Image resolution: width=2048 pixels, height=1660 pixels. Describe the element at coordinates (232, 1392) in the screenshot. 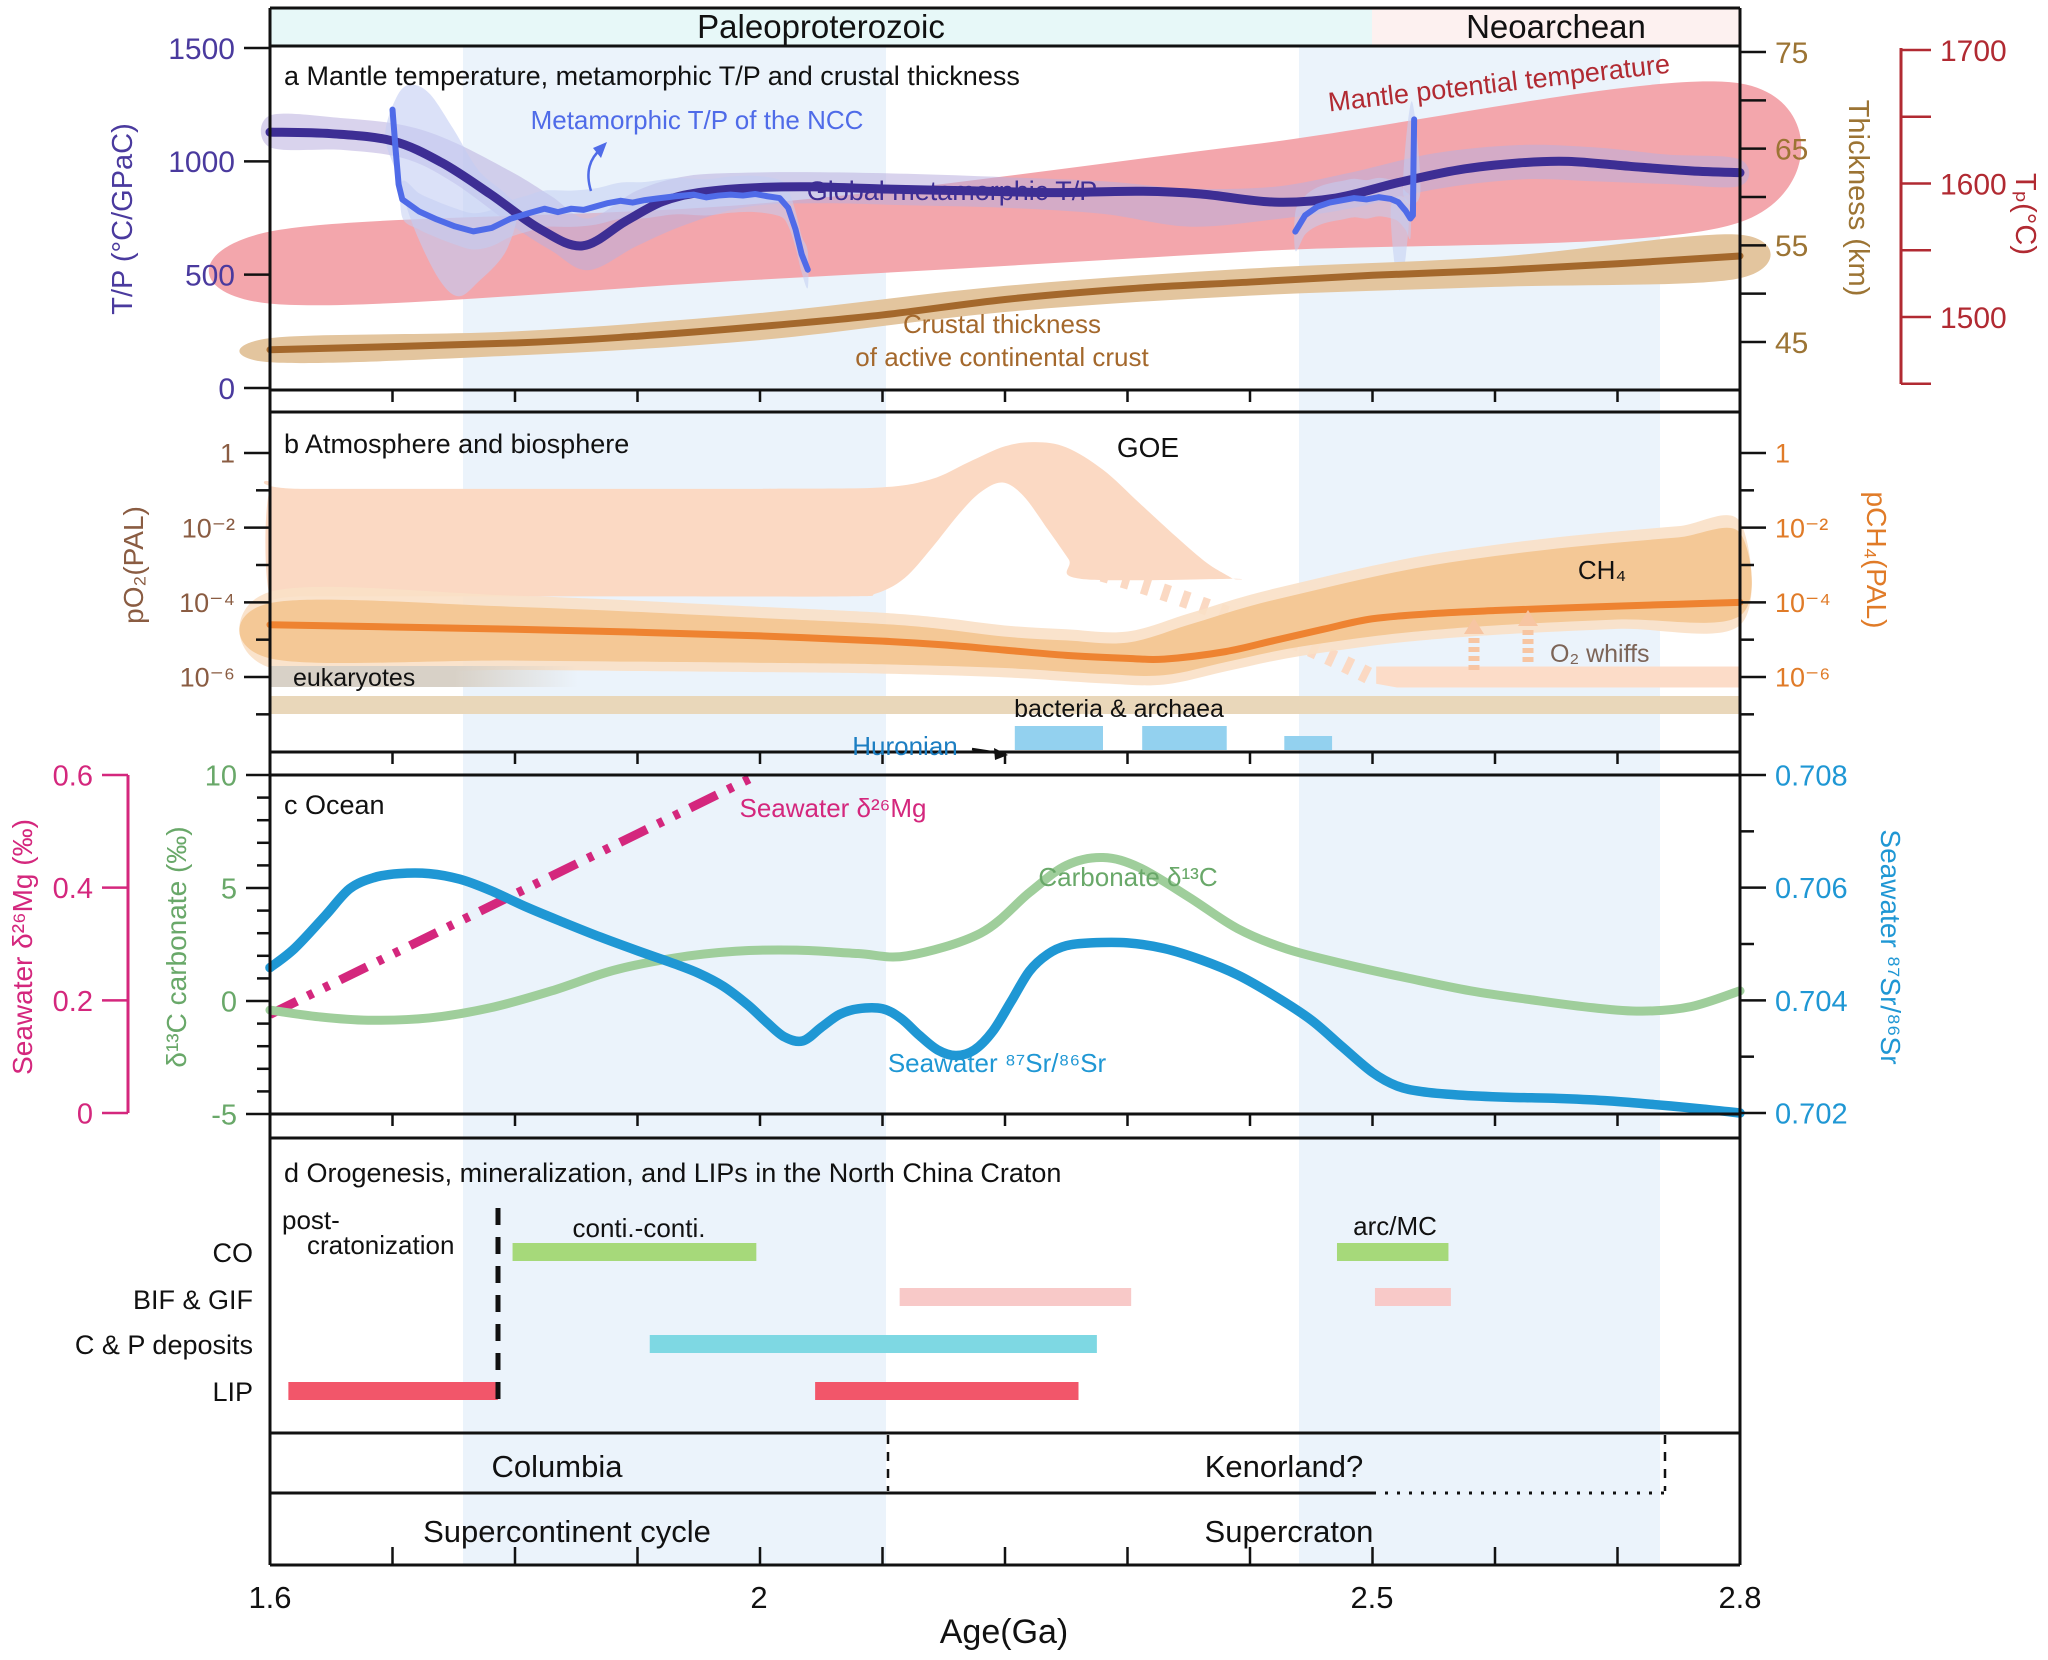

I see `row-label-lip: LIP` at that location.